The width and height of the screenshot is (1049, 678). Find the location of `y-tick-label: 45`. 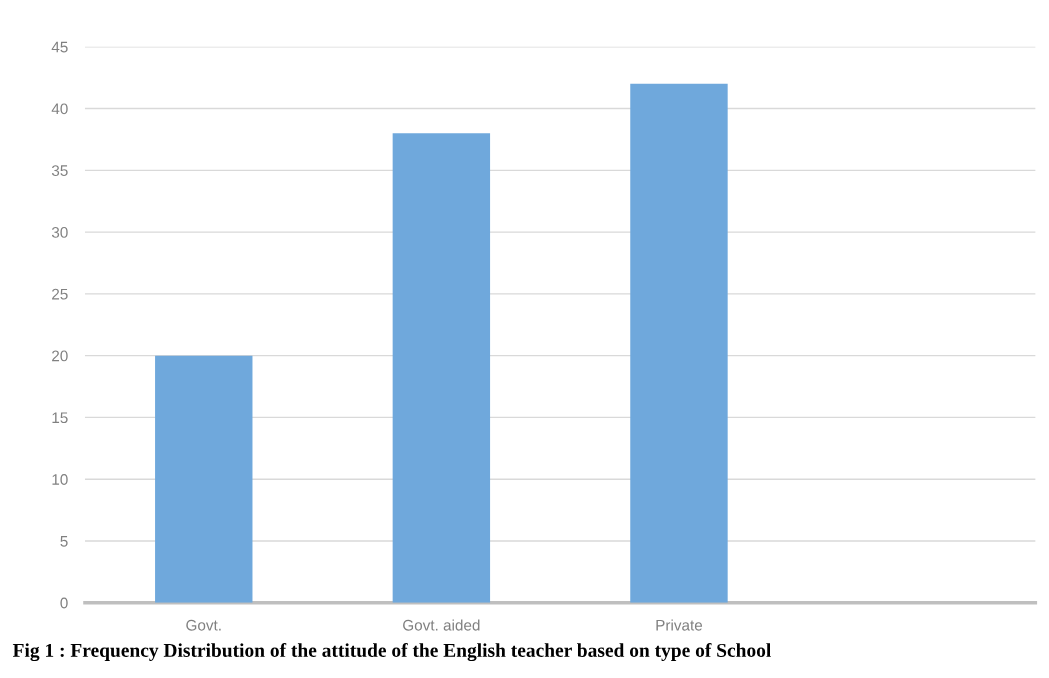

y-tick-label: 45 is located at coordinates (59, 47).